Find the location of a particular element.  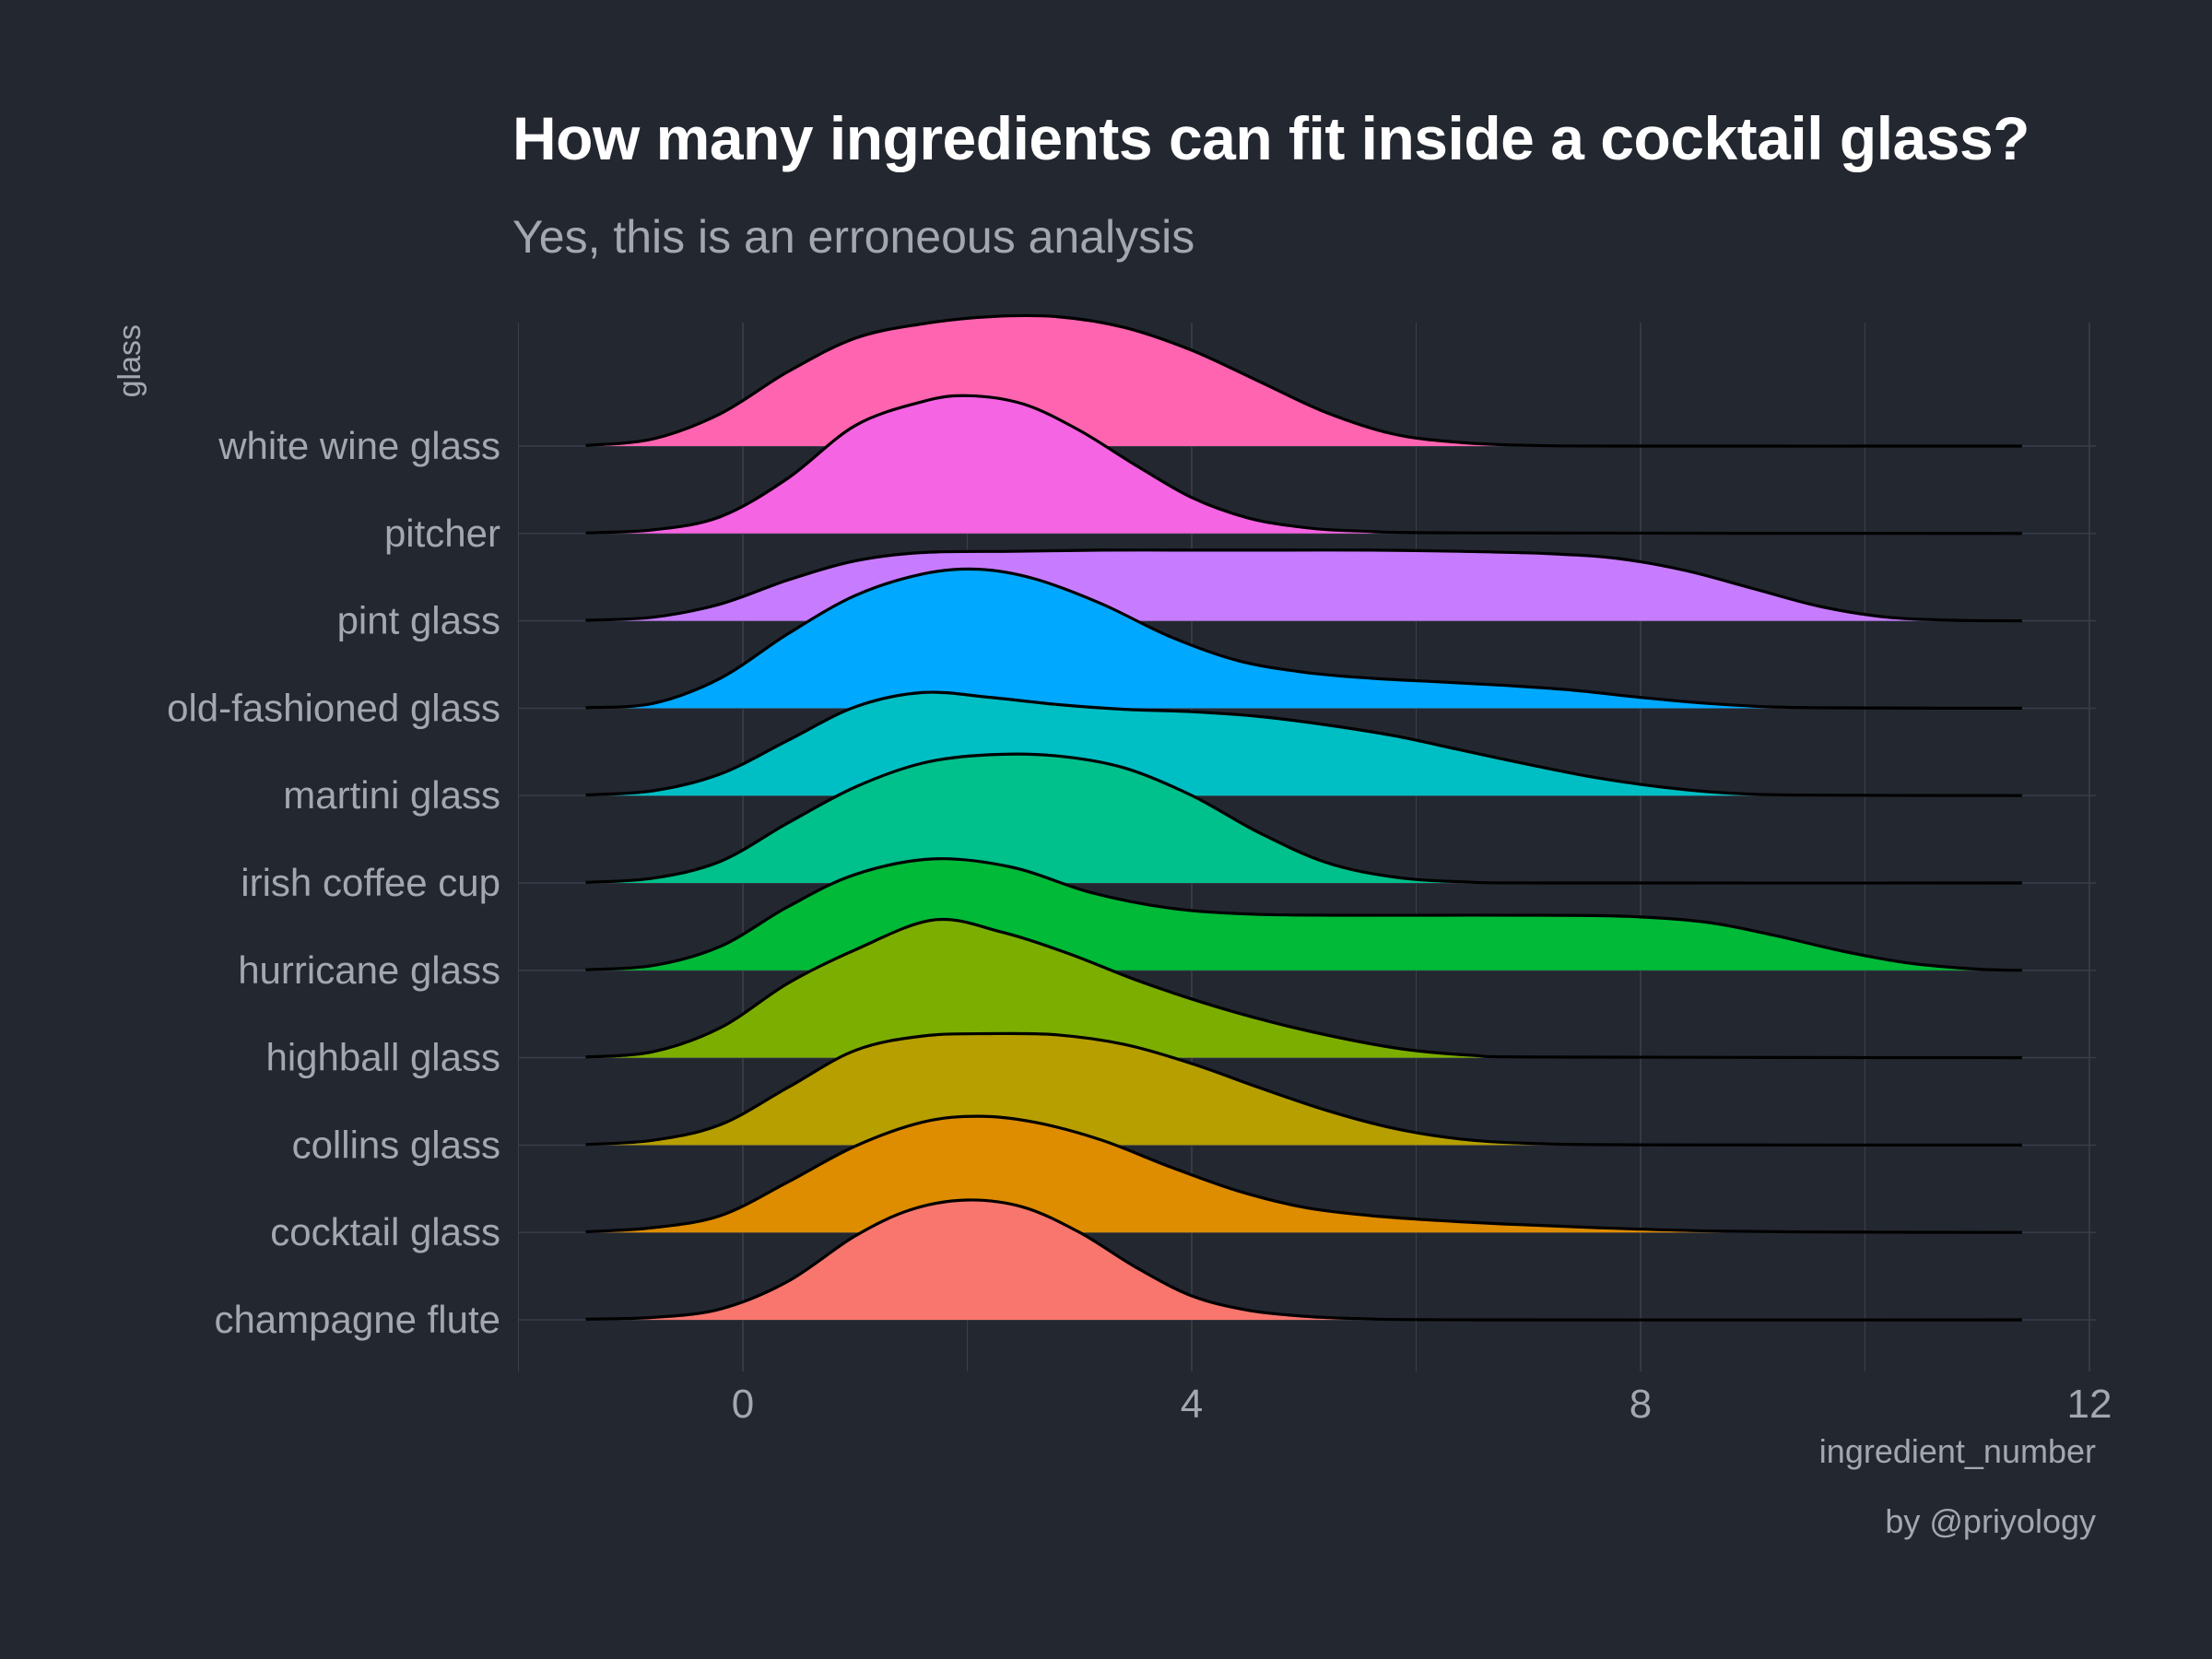

chart-subtitle: Yes, this is an erroneous analysis is located at coordinates (853, 237).